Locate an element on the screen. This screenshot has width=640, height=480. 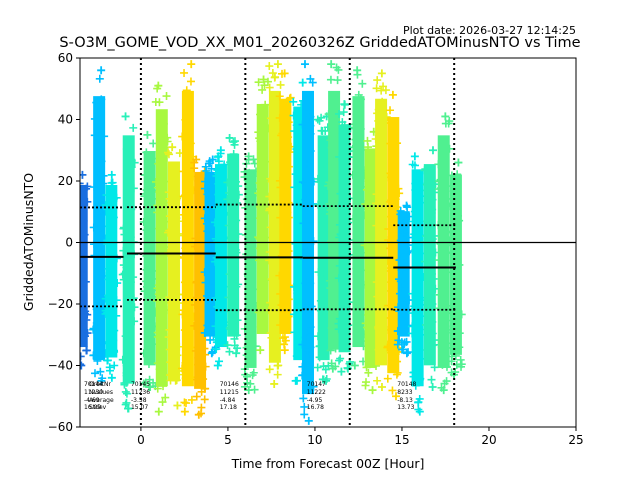
stats-header-label: OrbitNr is located at coordinates (100, 384).